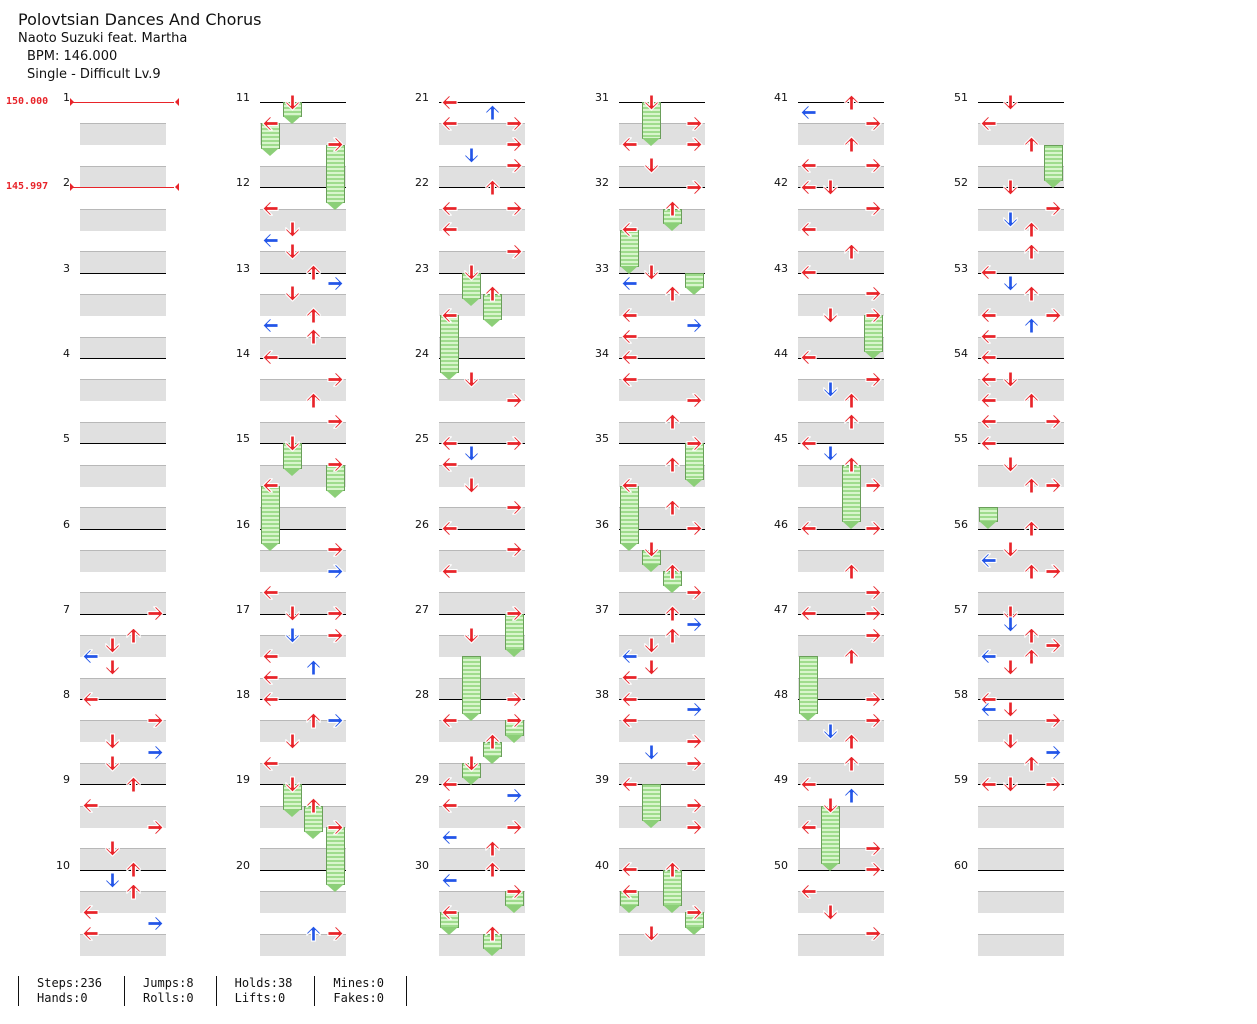 The image size is (1257, 1024). Describe the element at coordinates (781, 524) in the screenshot. I see `measure-number: 46` at that location.